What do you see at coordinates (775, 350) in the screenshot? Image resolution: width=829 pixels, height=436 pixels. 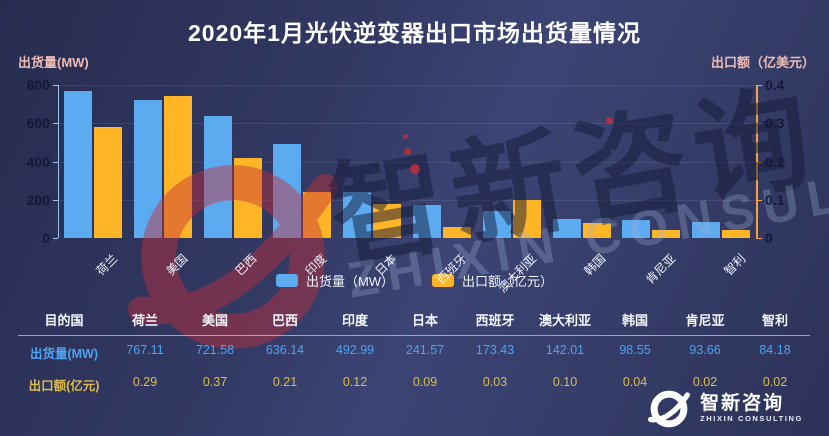 I see `table-cell: 84.18` at bounding box center [775, 350].